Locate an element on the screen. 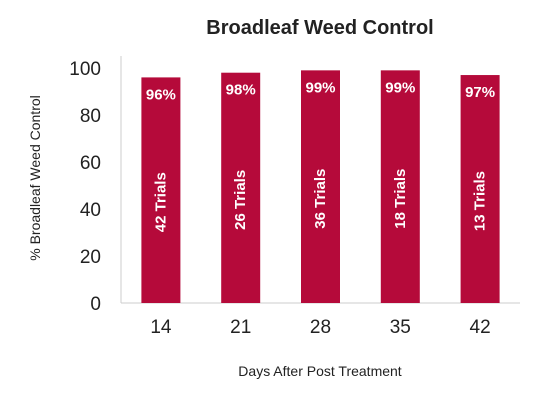 The image size is (550, 400). x-tick-label: 35 is located at coordinates (400, 327).